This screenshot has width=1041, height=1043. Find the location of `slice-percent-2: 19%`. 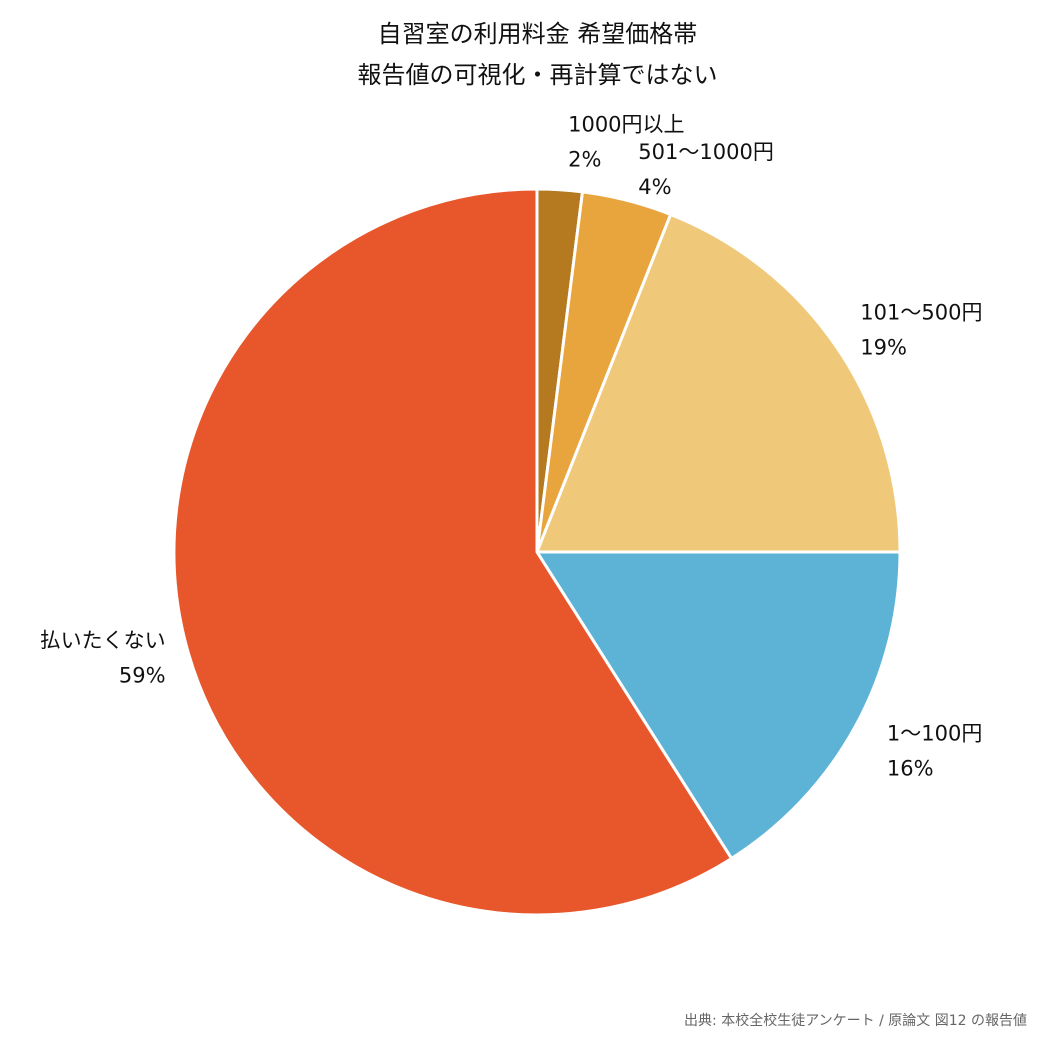

slice-percent-2: 19% is located at coordinates (883, 348).